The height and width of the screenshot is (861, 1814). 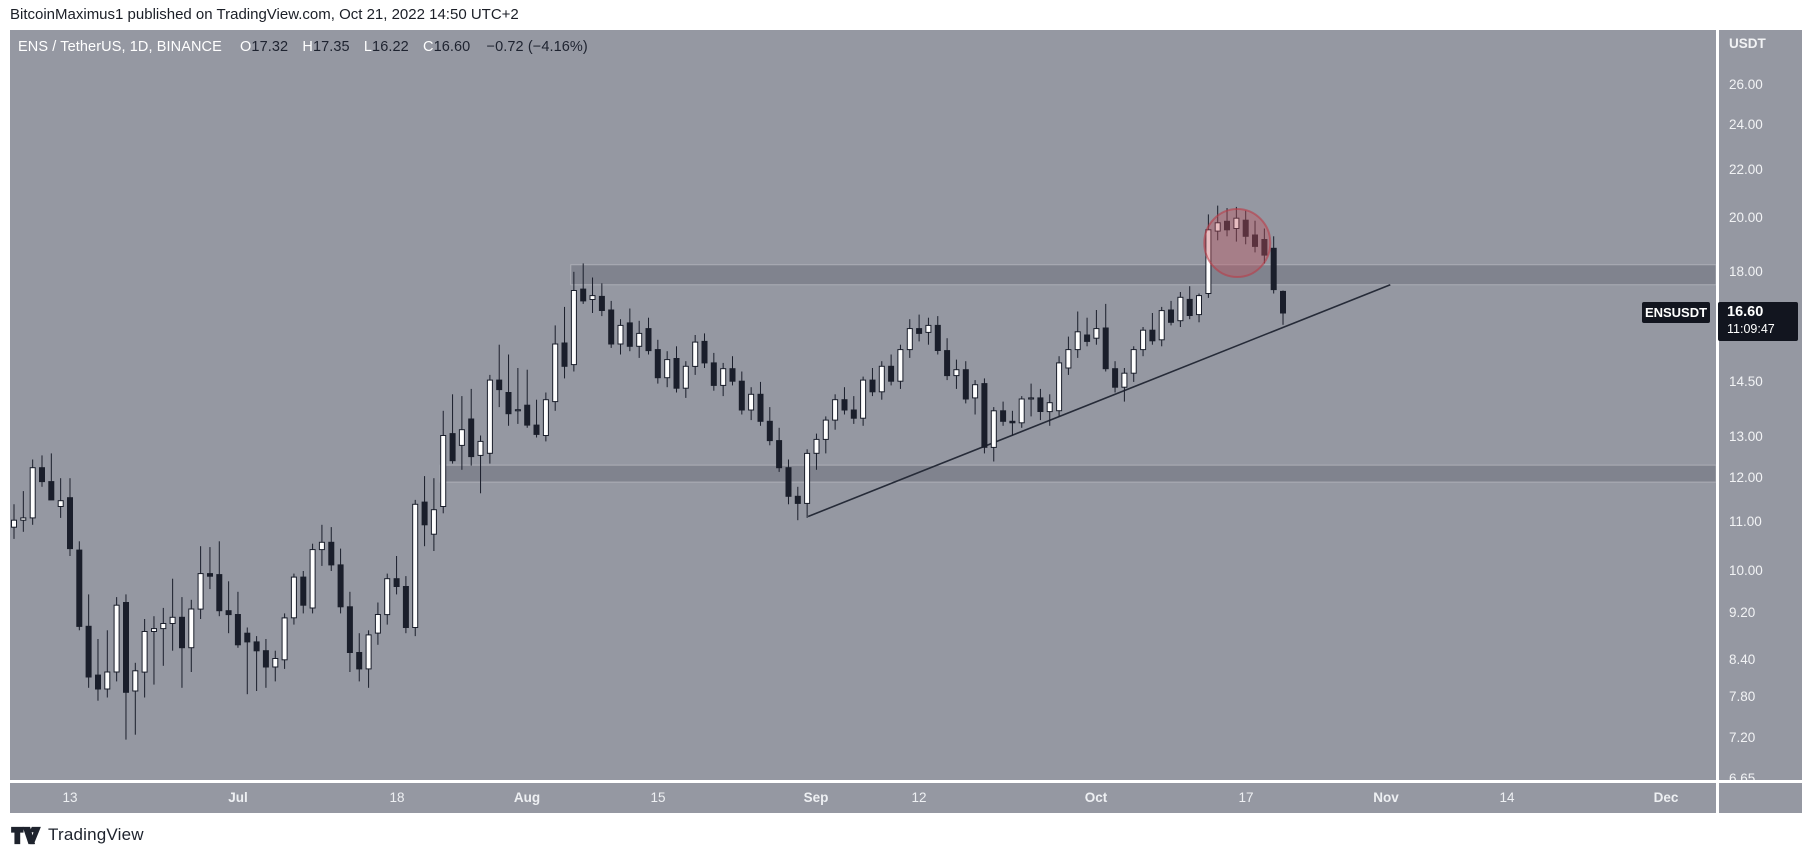 What do you see at coordinates (906, 781) in the screenshot?
I see `axis-separator-horizontal` at bounding box center [906, 781].